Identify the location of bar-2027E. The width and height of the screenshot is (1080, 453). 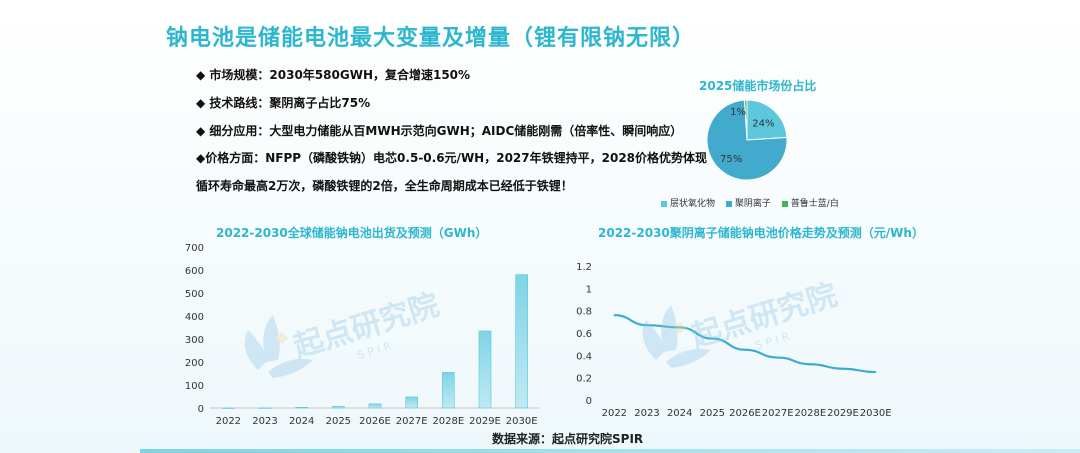
(411, 402).